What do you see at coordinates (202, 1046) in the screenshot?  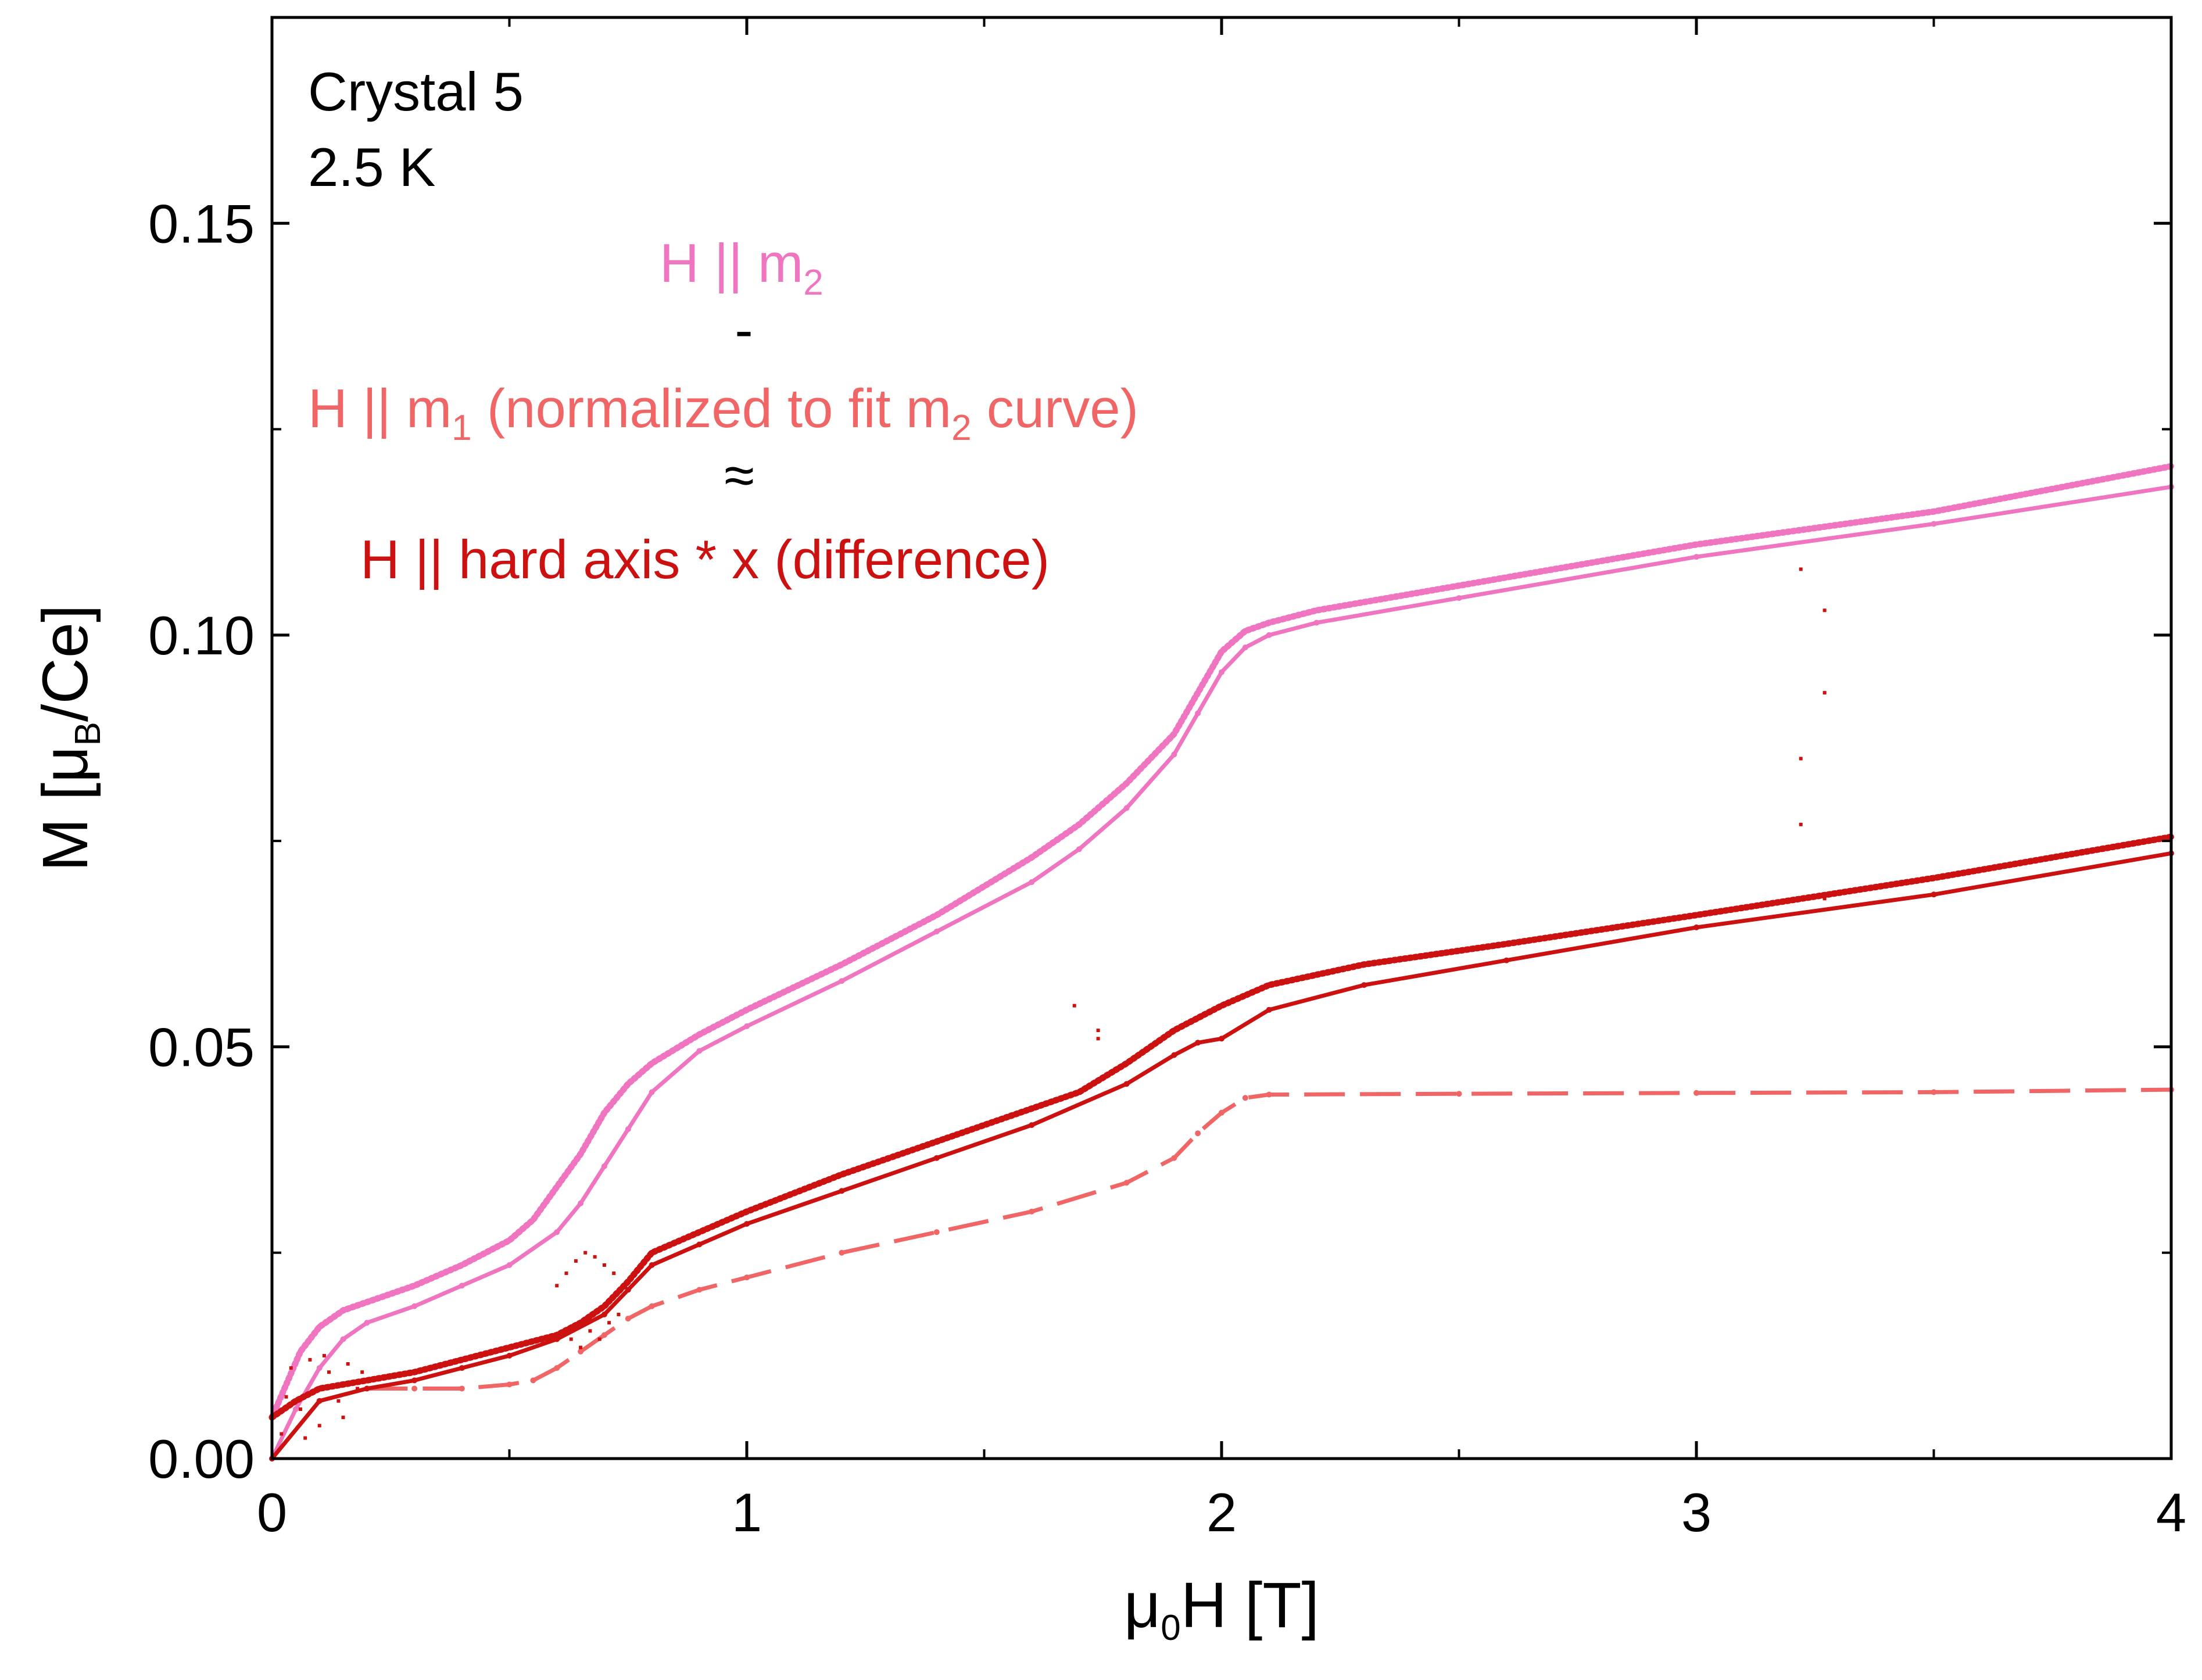 I see `y-tick-label: 0.05` at bounding box center [202, 1046].